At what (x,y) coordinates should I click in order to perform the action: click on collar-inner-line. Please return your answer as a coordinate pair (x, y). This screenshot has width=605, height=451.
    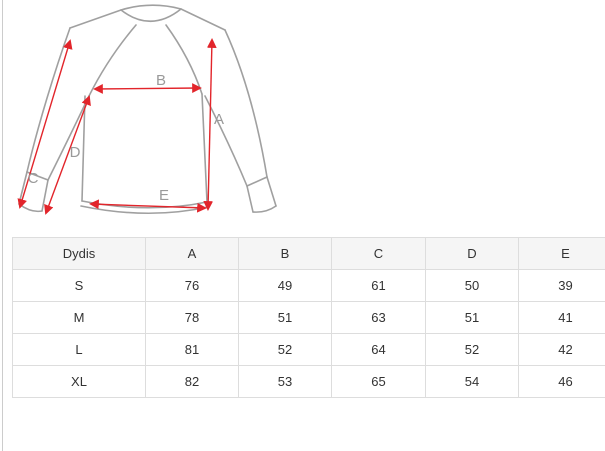
    Looking at the image, I should click on (151, 15).